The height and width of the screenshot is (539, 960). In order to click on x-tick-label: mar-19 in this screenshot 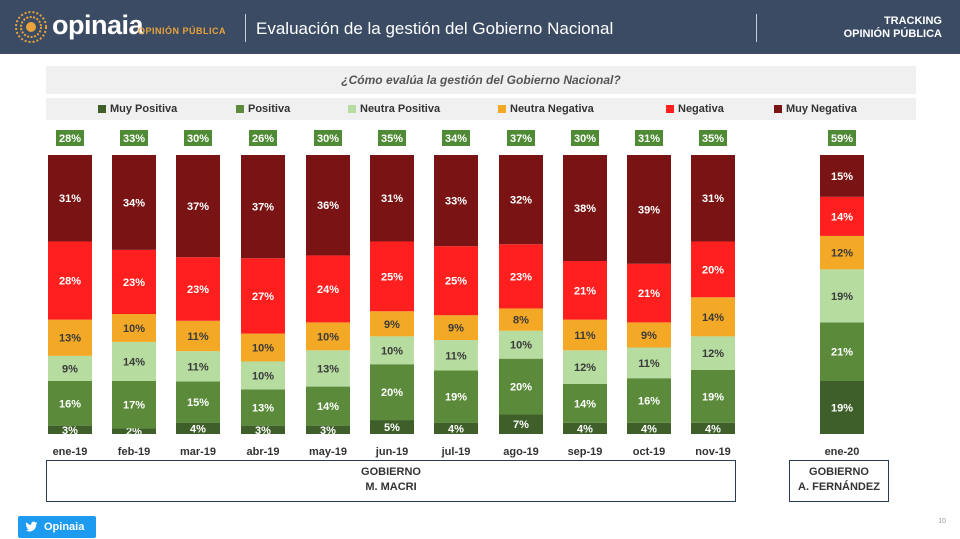, I will do `click(198, 452)`.